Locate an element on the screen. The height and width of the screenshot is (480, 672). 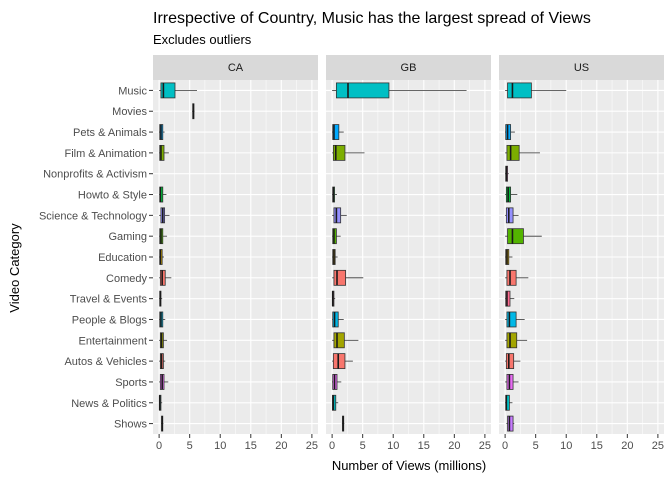
box-us-film-and-animation is located at coordinates (522, 152).